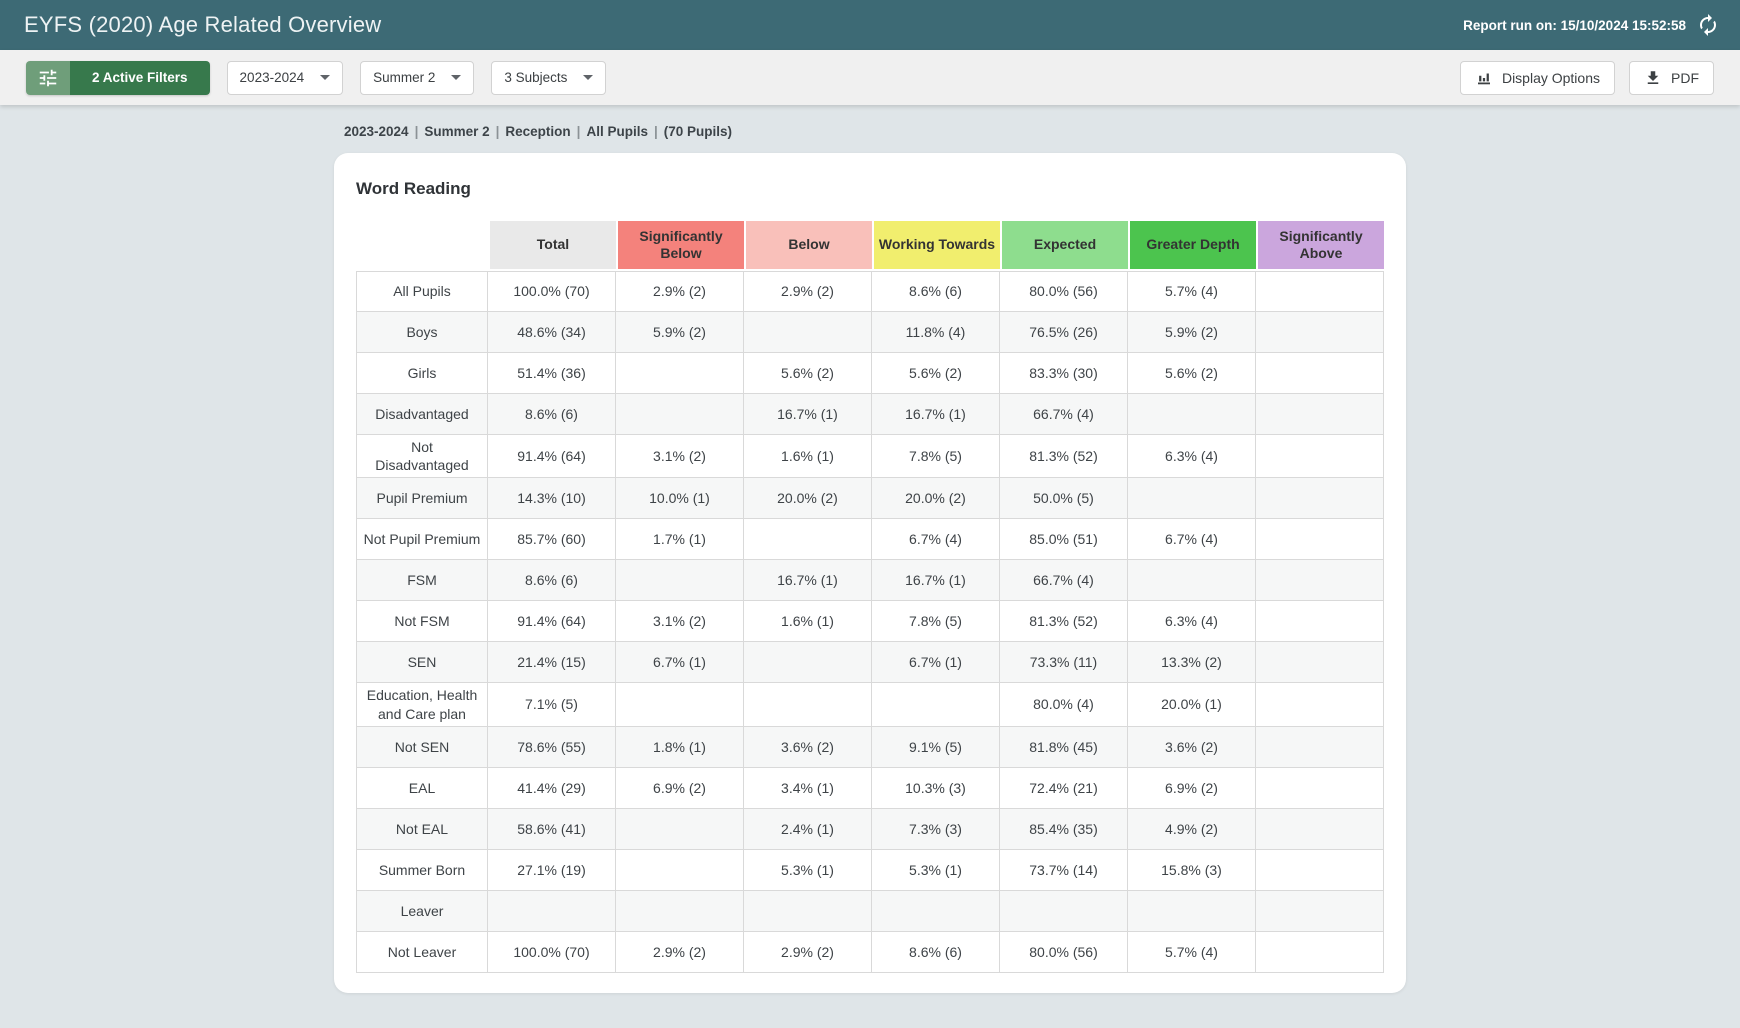 This screenshot has height=1028, width=1740. I want to click on value-cell: 80.0% (4), so click(1064, 705).